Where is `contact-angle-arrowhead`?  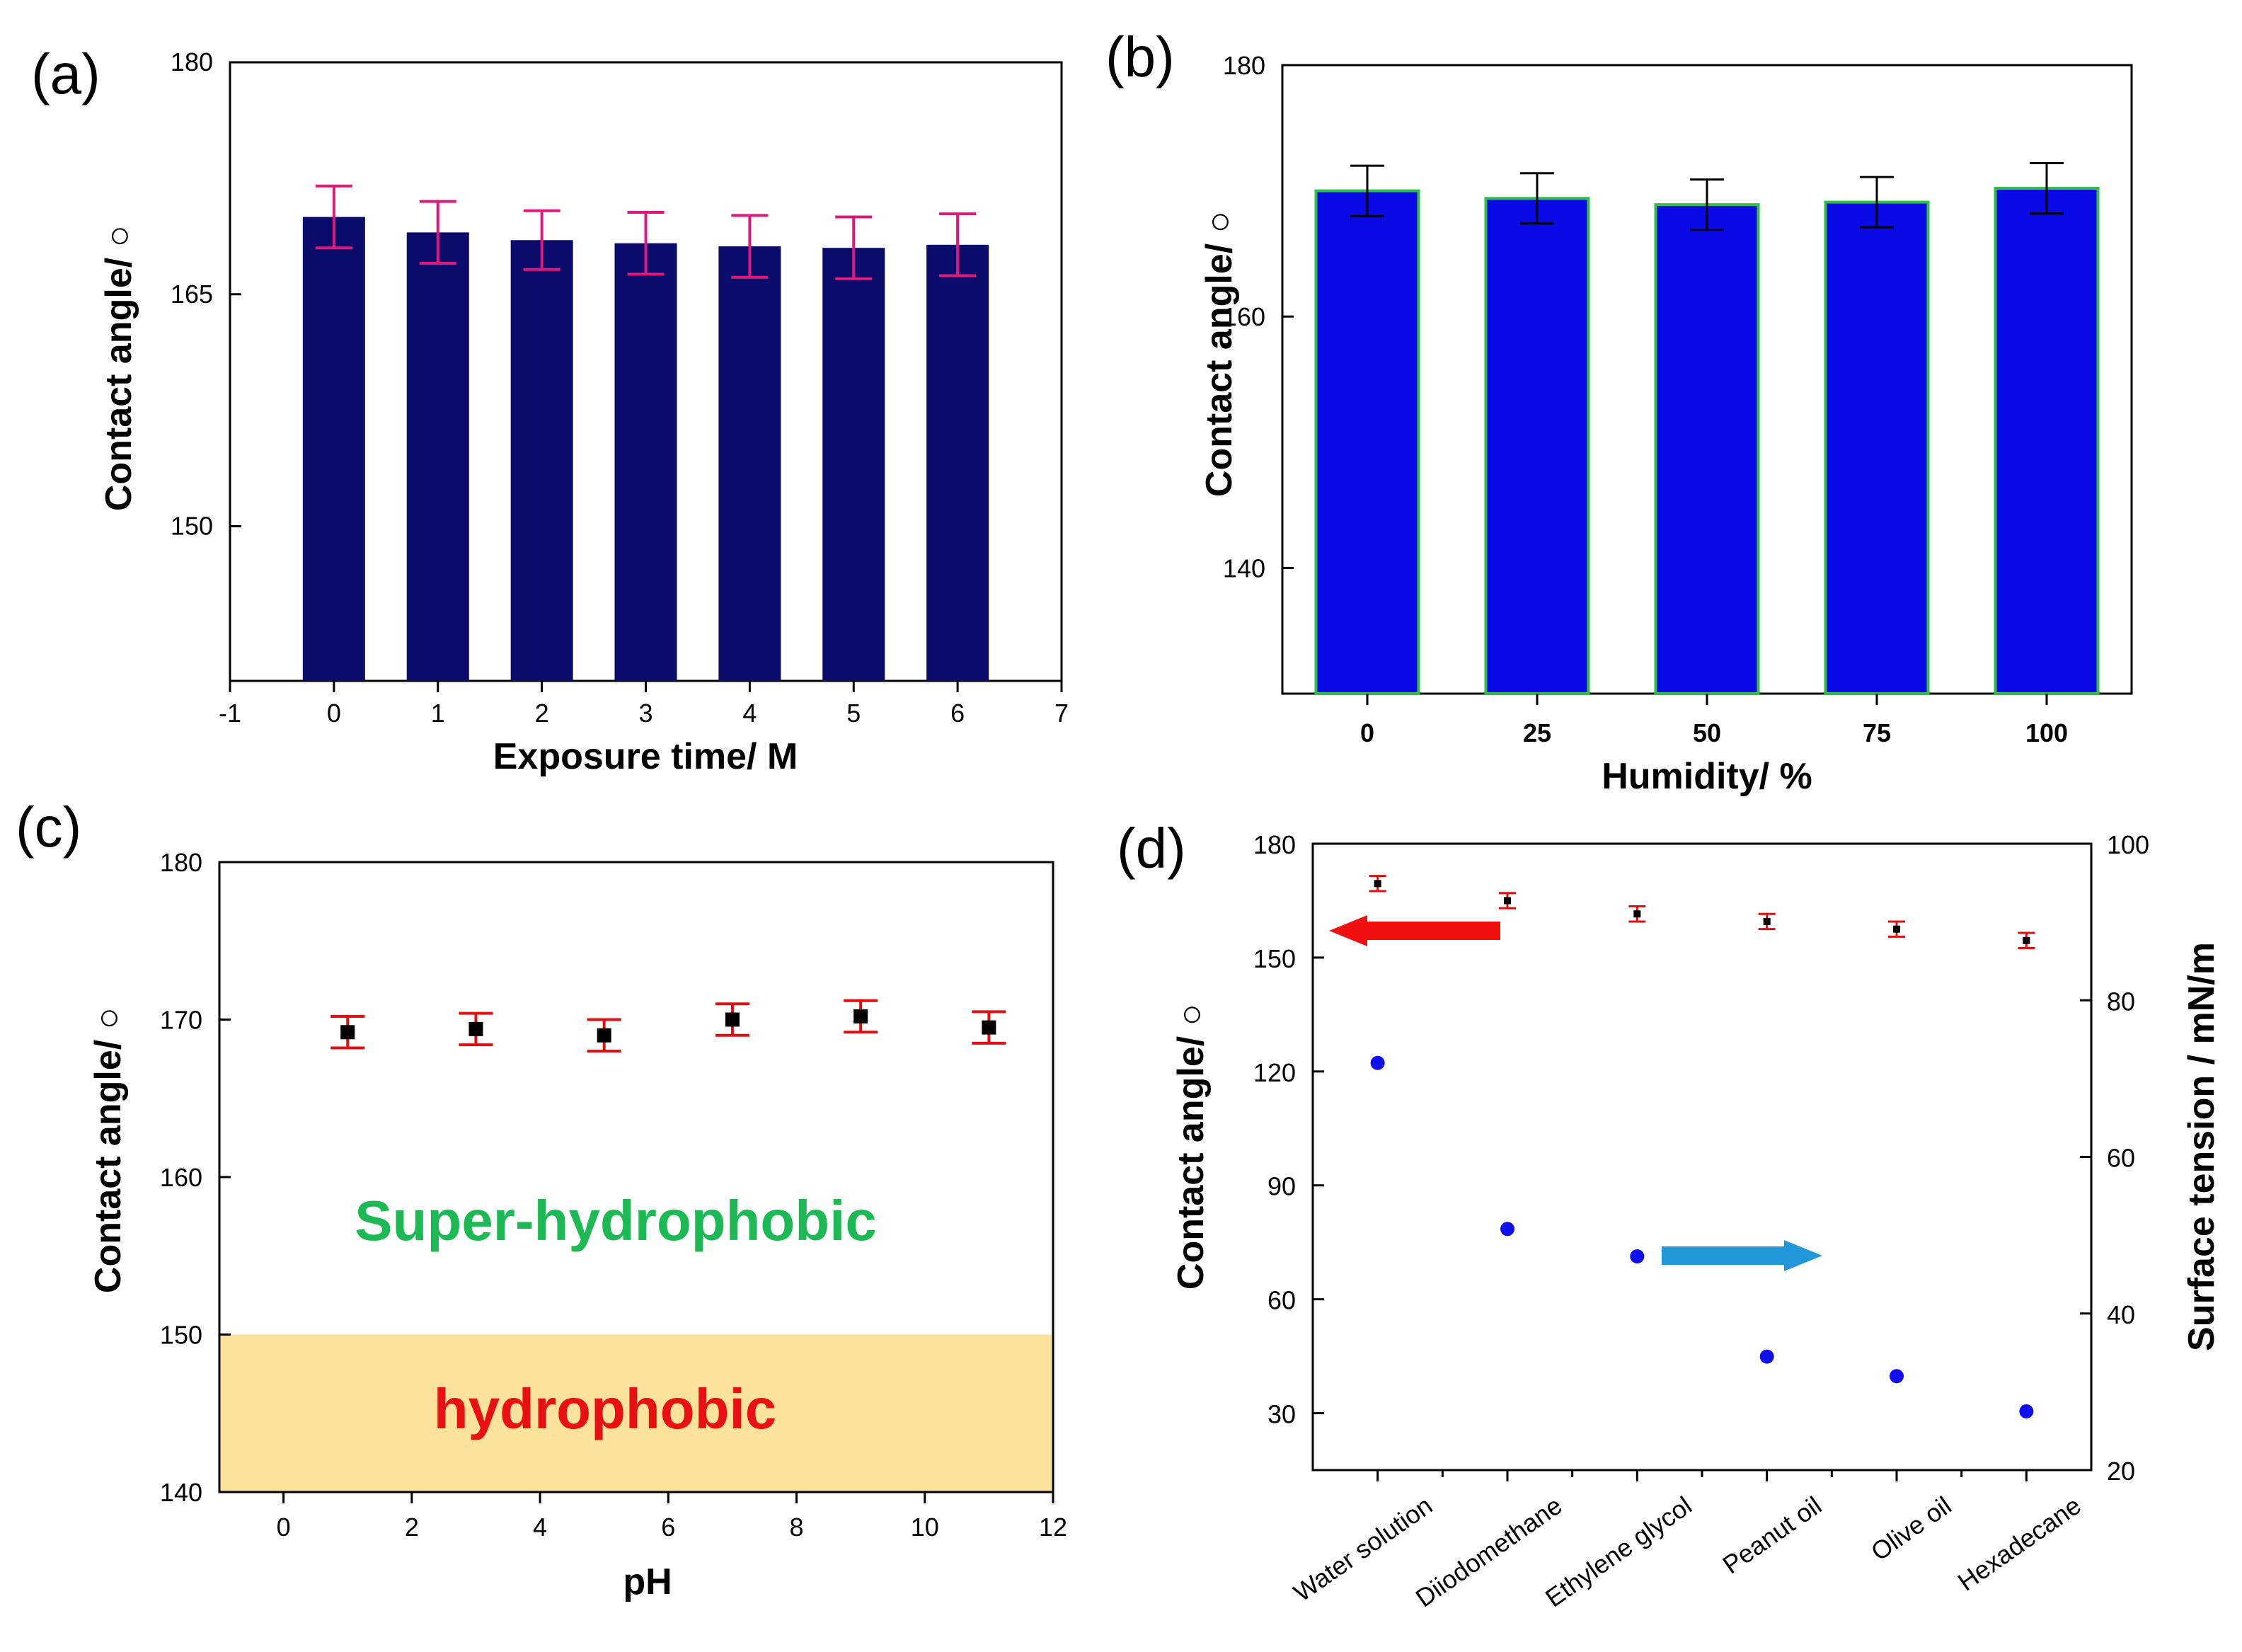
contact-angle-arrowhead is located at coordinates (1348, 930).